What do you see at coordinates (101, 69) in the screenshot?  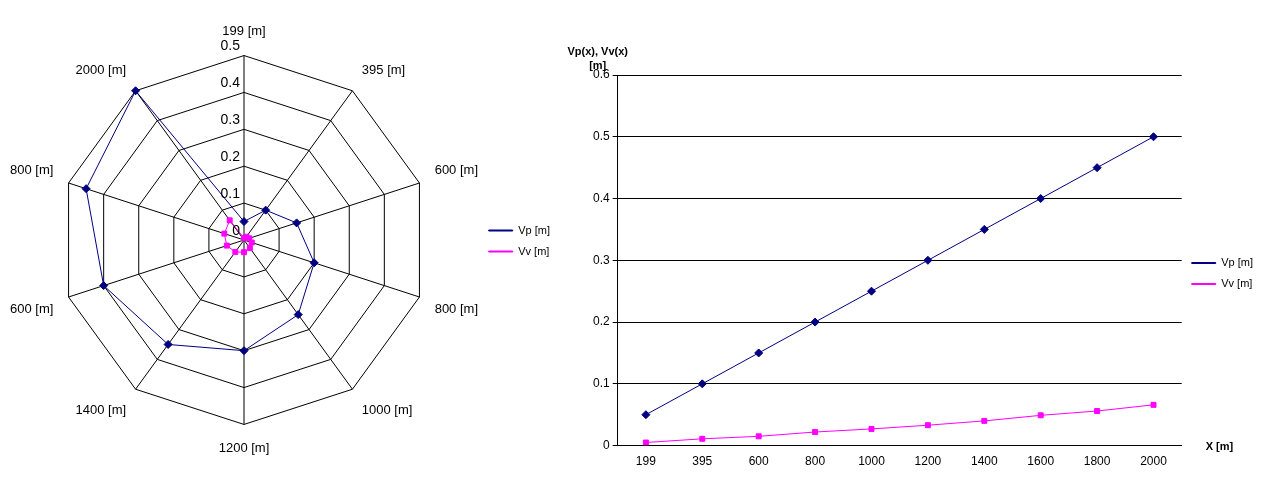 I see `spoke-label: 2000 [m]` at bounding box center [101, 69].